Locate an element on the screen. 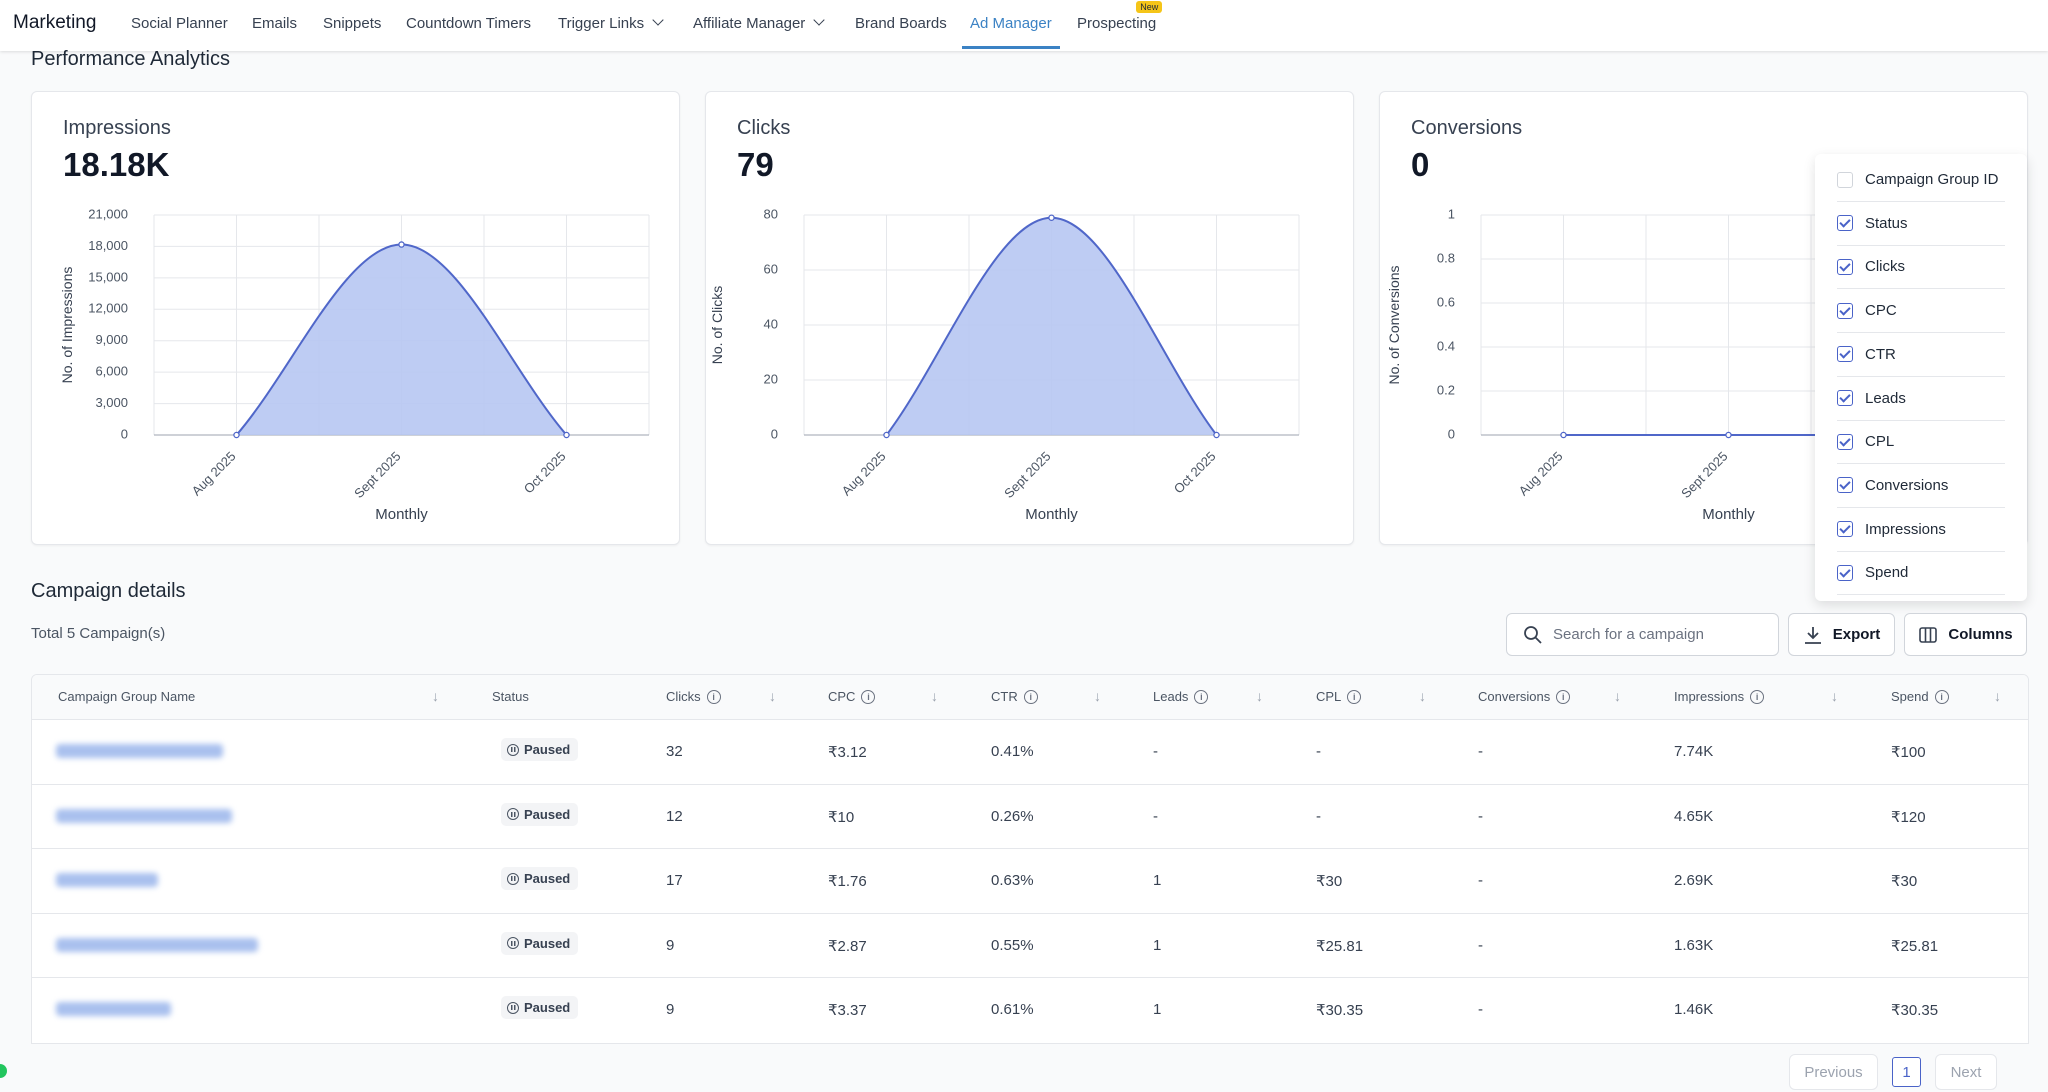 This screenshot has height=1092, width=2048. search-box: Search for a campaign is located at coordinates (1642, 634).